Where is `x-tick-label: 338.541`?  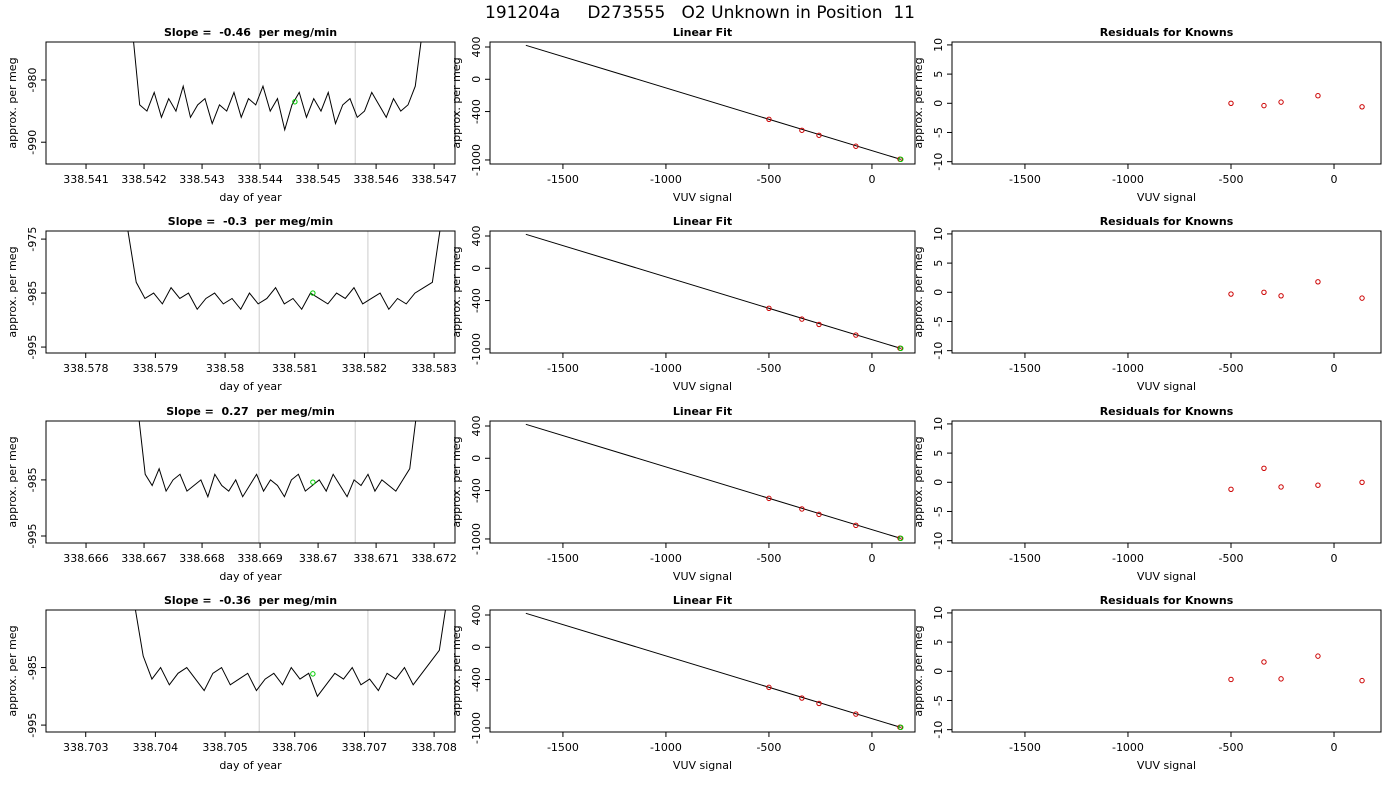
x-tick-label: 338.541 is located at coordinates (86, 179).